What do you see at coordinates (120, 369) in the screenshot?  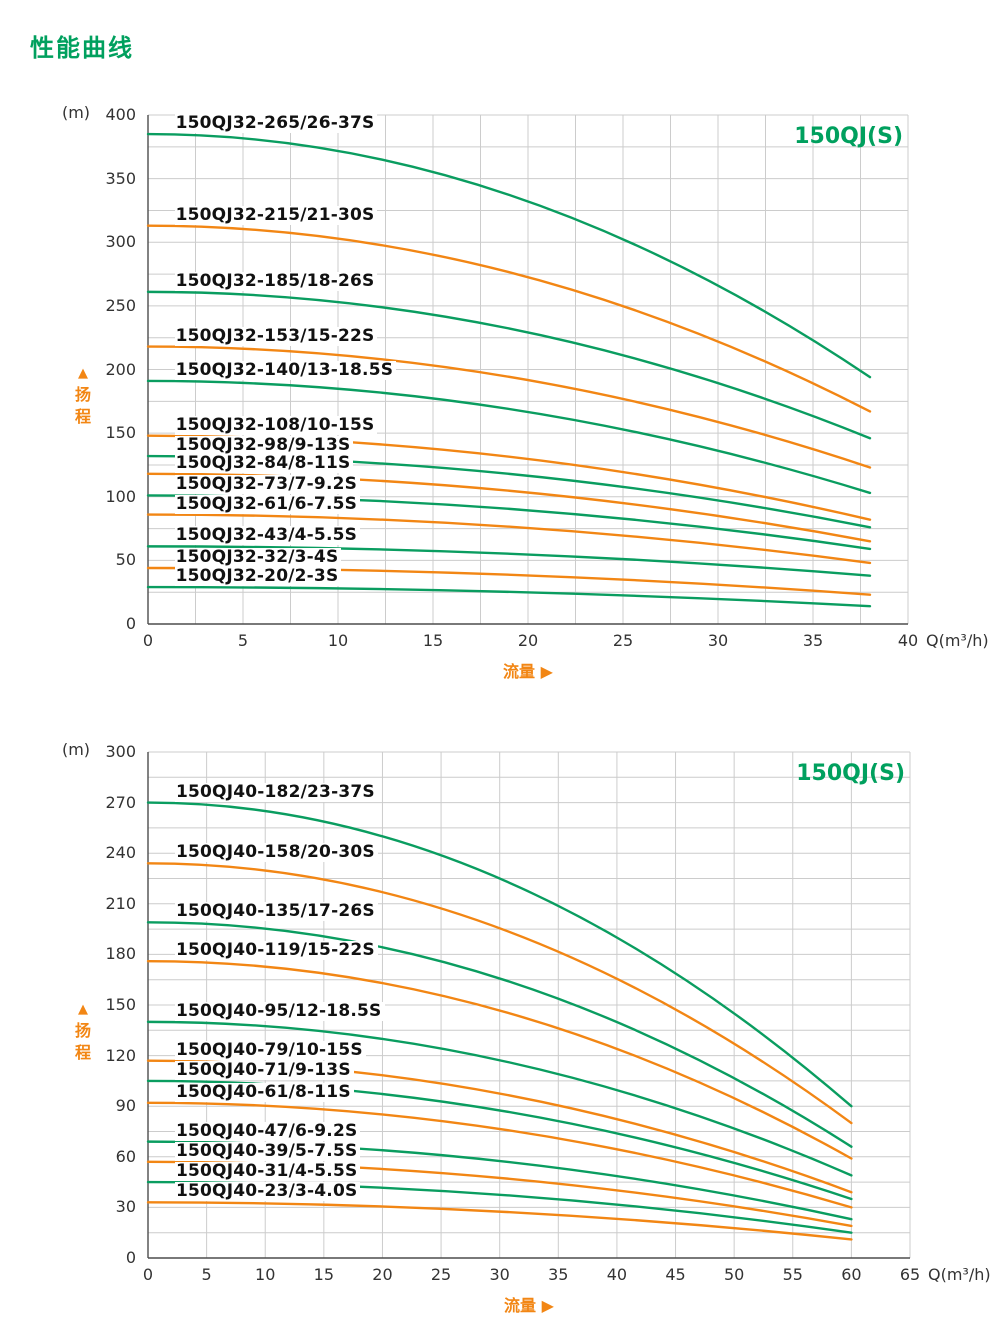 I see `y-tick-label: 200` at bounding box center [120, 369].